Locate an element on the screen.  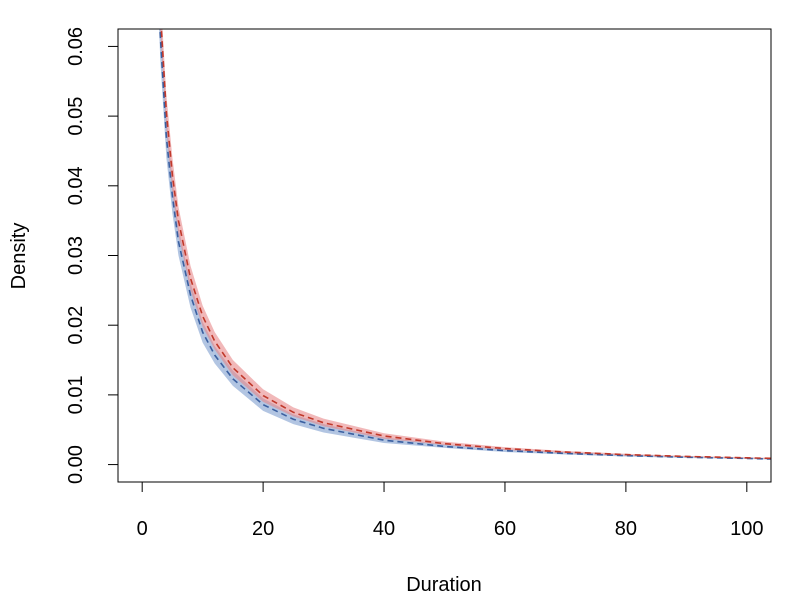
x-axis: 0 20 40 60 80 100 is located at coordinates (450, 510).